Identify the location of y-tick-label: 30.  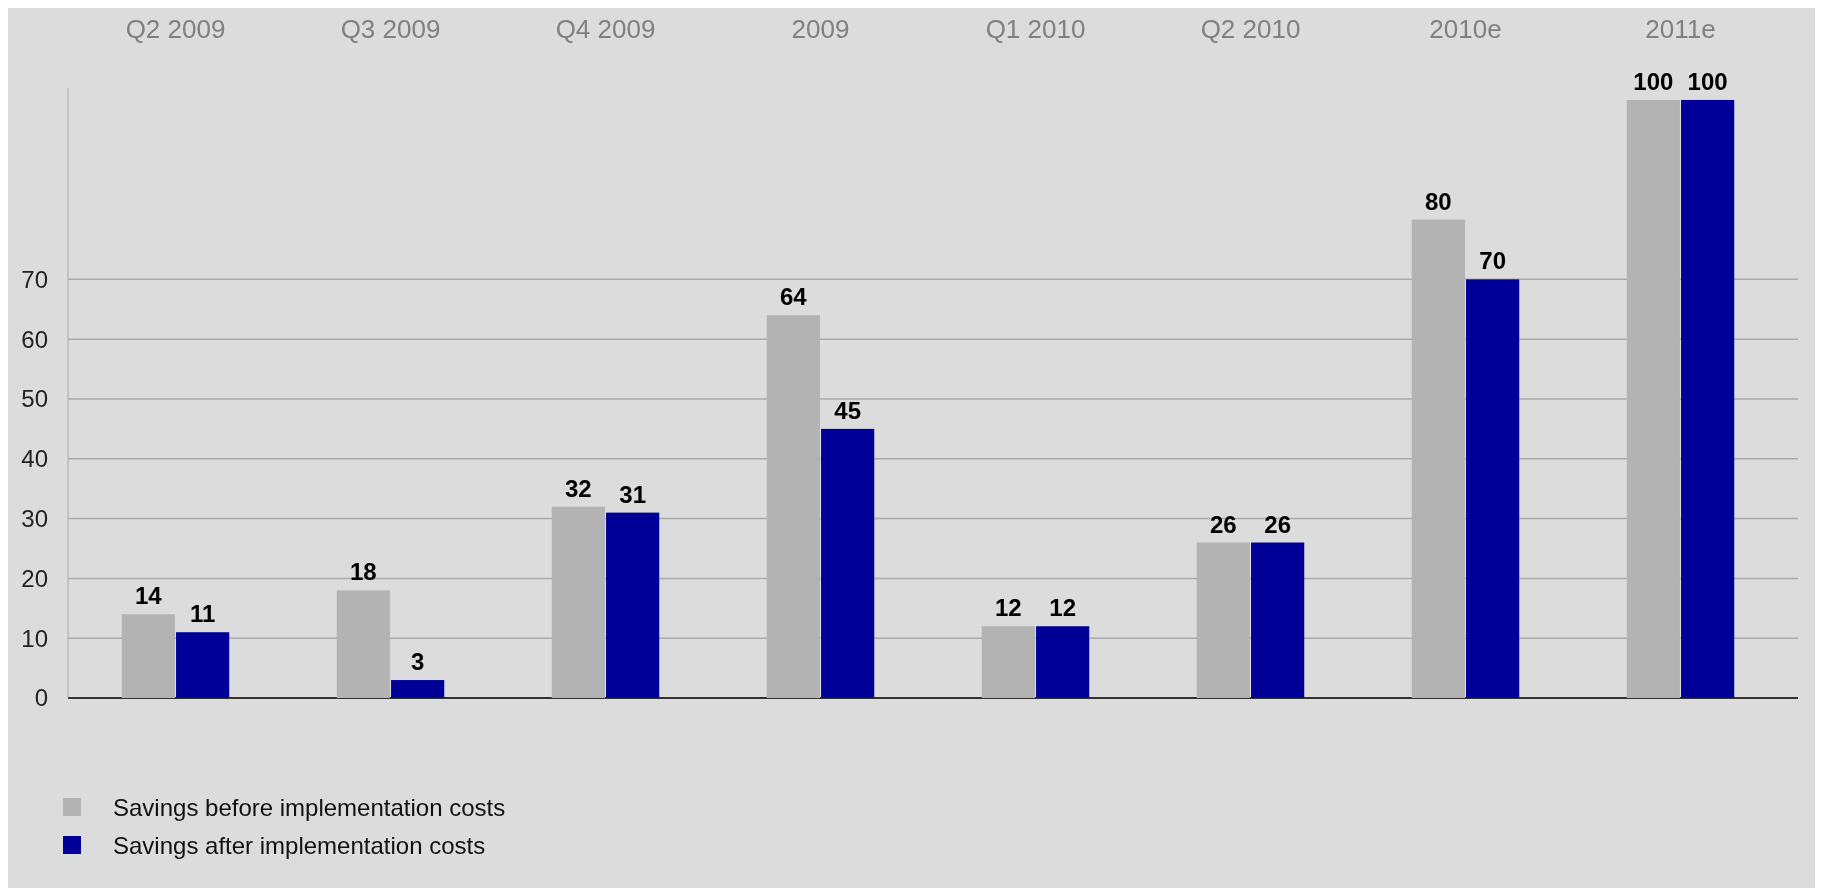
(34, 518).